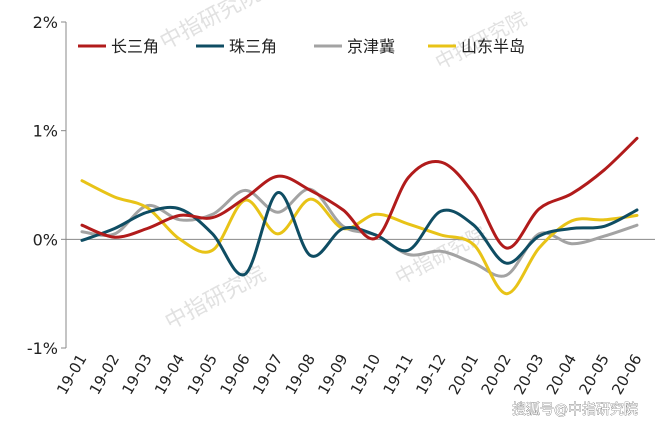 This screenshot has width=668, height=427. What do you see at coordinates (528, 374) in the screenshot?
I see `x-tick-label: 20-03` at bounding box center [528, 374].